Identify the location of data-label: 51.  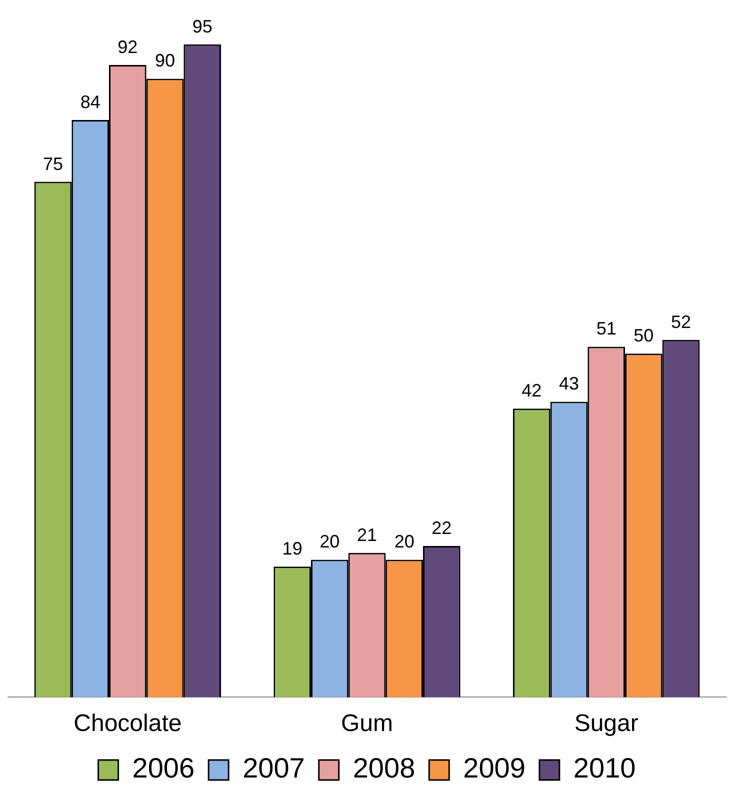
(606, 328).